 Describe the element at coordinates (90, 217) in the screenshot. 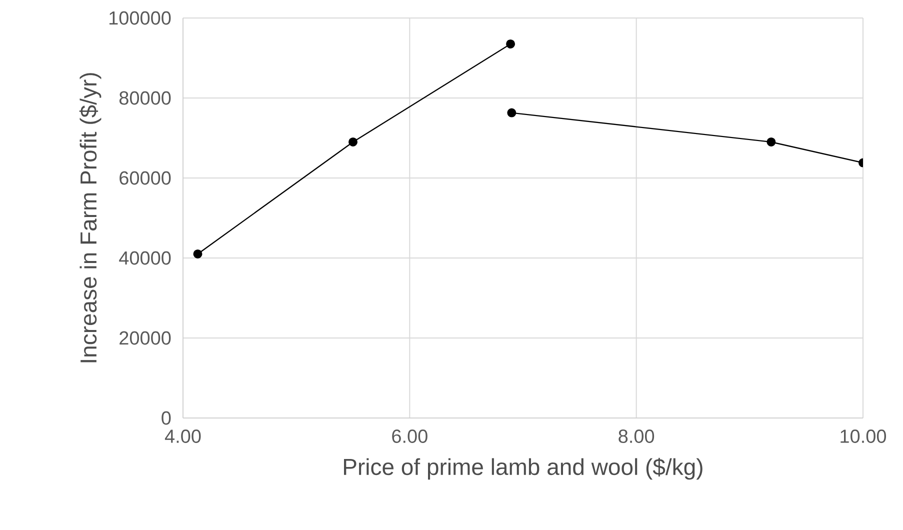

I see `y-axis-title: Increase in Farm Profit ($/yr)` at that location.